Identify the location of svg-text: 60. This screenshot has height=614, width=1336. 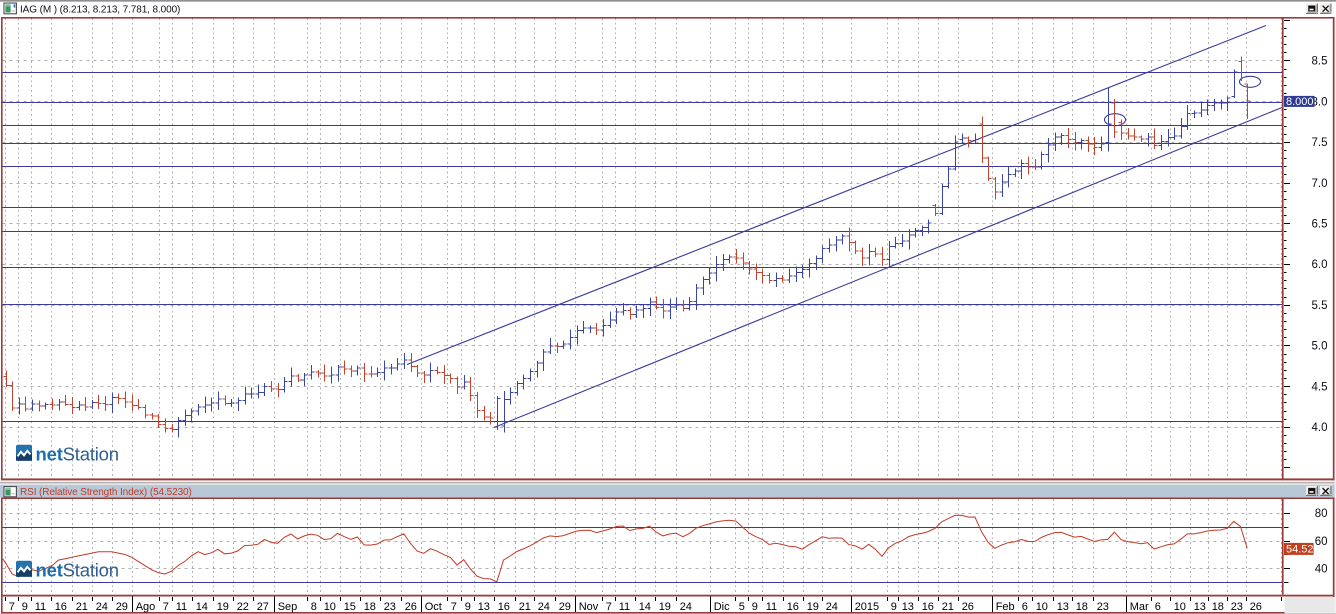
(1321, 542).